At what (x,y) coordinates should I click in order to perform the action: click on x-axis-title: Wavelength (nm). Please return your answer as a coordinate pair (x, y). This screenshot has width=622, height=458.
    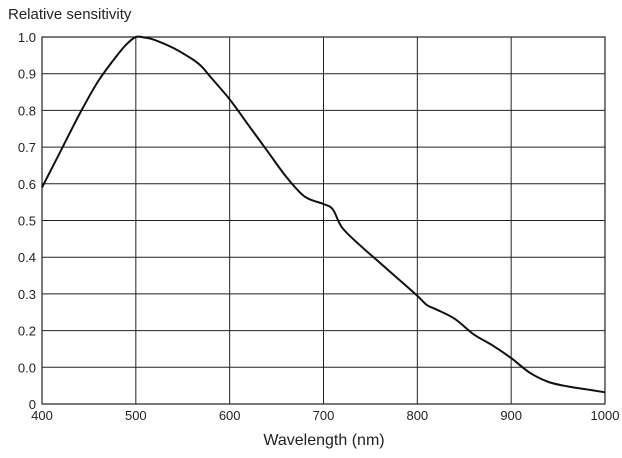
    Looking at the image, I should click on (324, 440).